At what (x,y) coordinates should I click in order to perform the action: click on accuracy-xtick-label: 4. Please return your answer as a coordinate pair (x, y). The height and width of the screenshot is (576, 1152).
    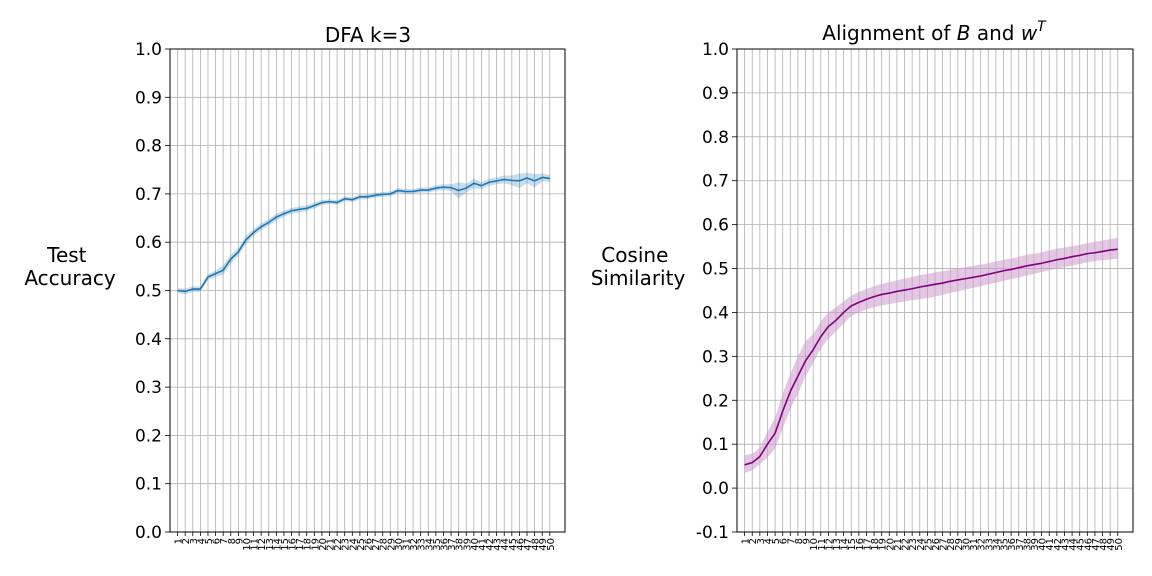
    Looking at the image, I should click on (201, 541).